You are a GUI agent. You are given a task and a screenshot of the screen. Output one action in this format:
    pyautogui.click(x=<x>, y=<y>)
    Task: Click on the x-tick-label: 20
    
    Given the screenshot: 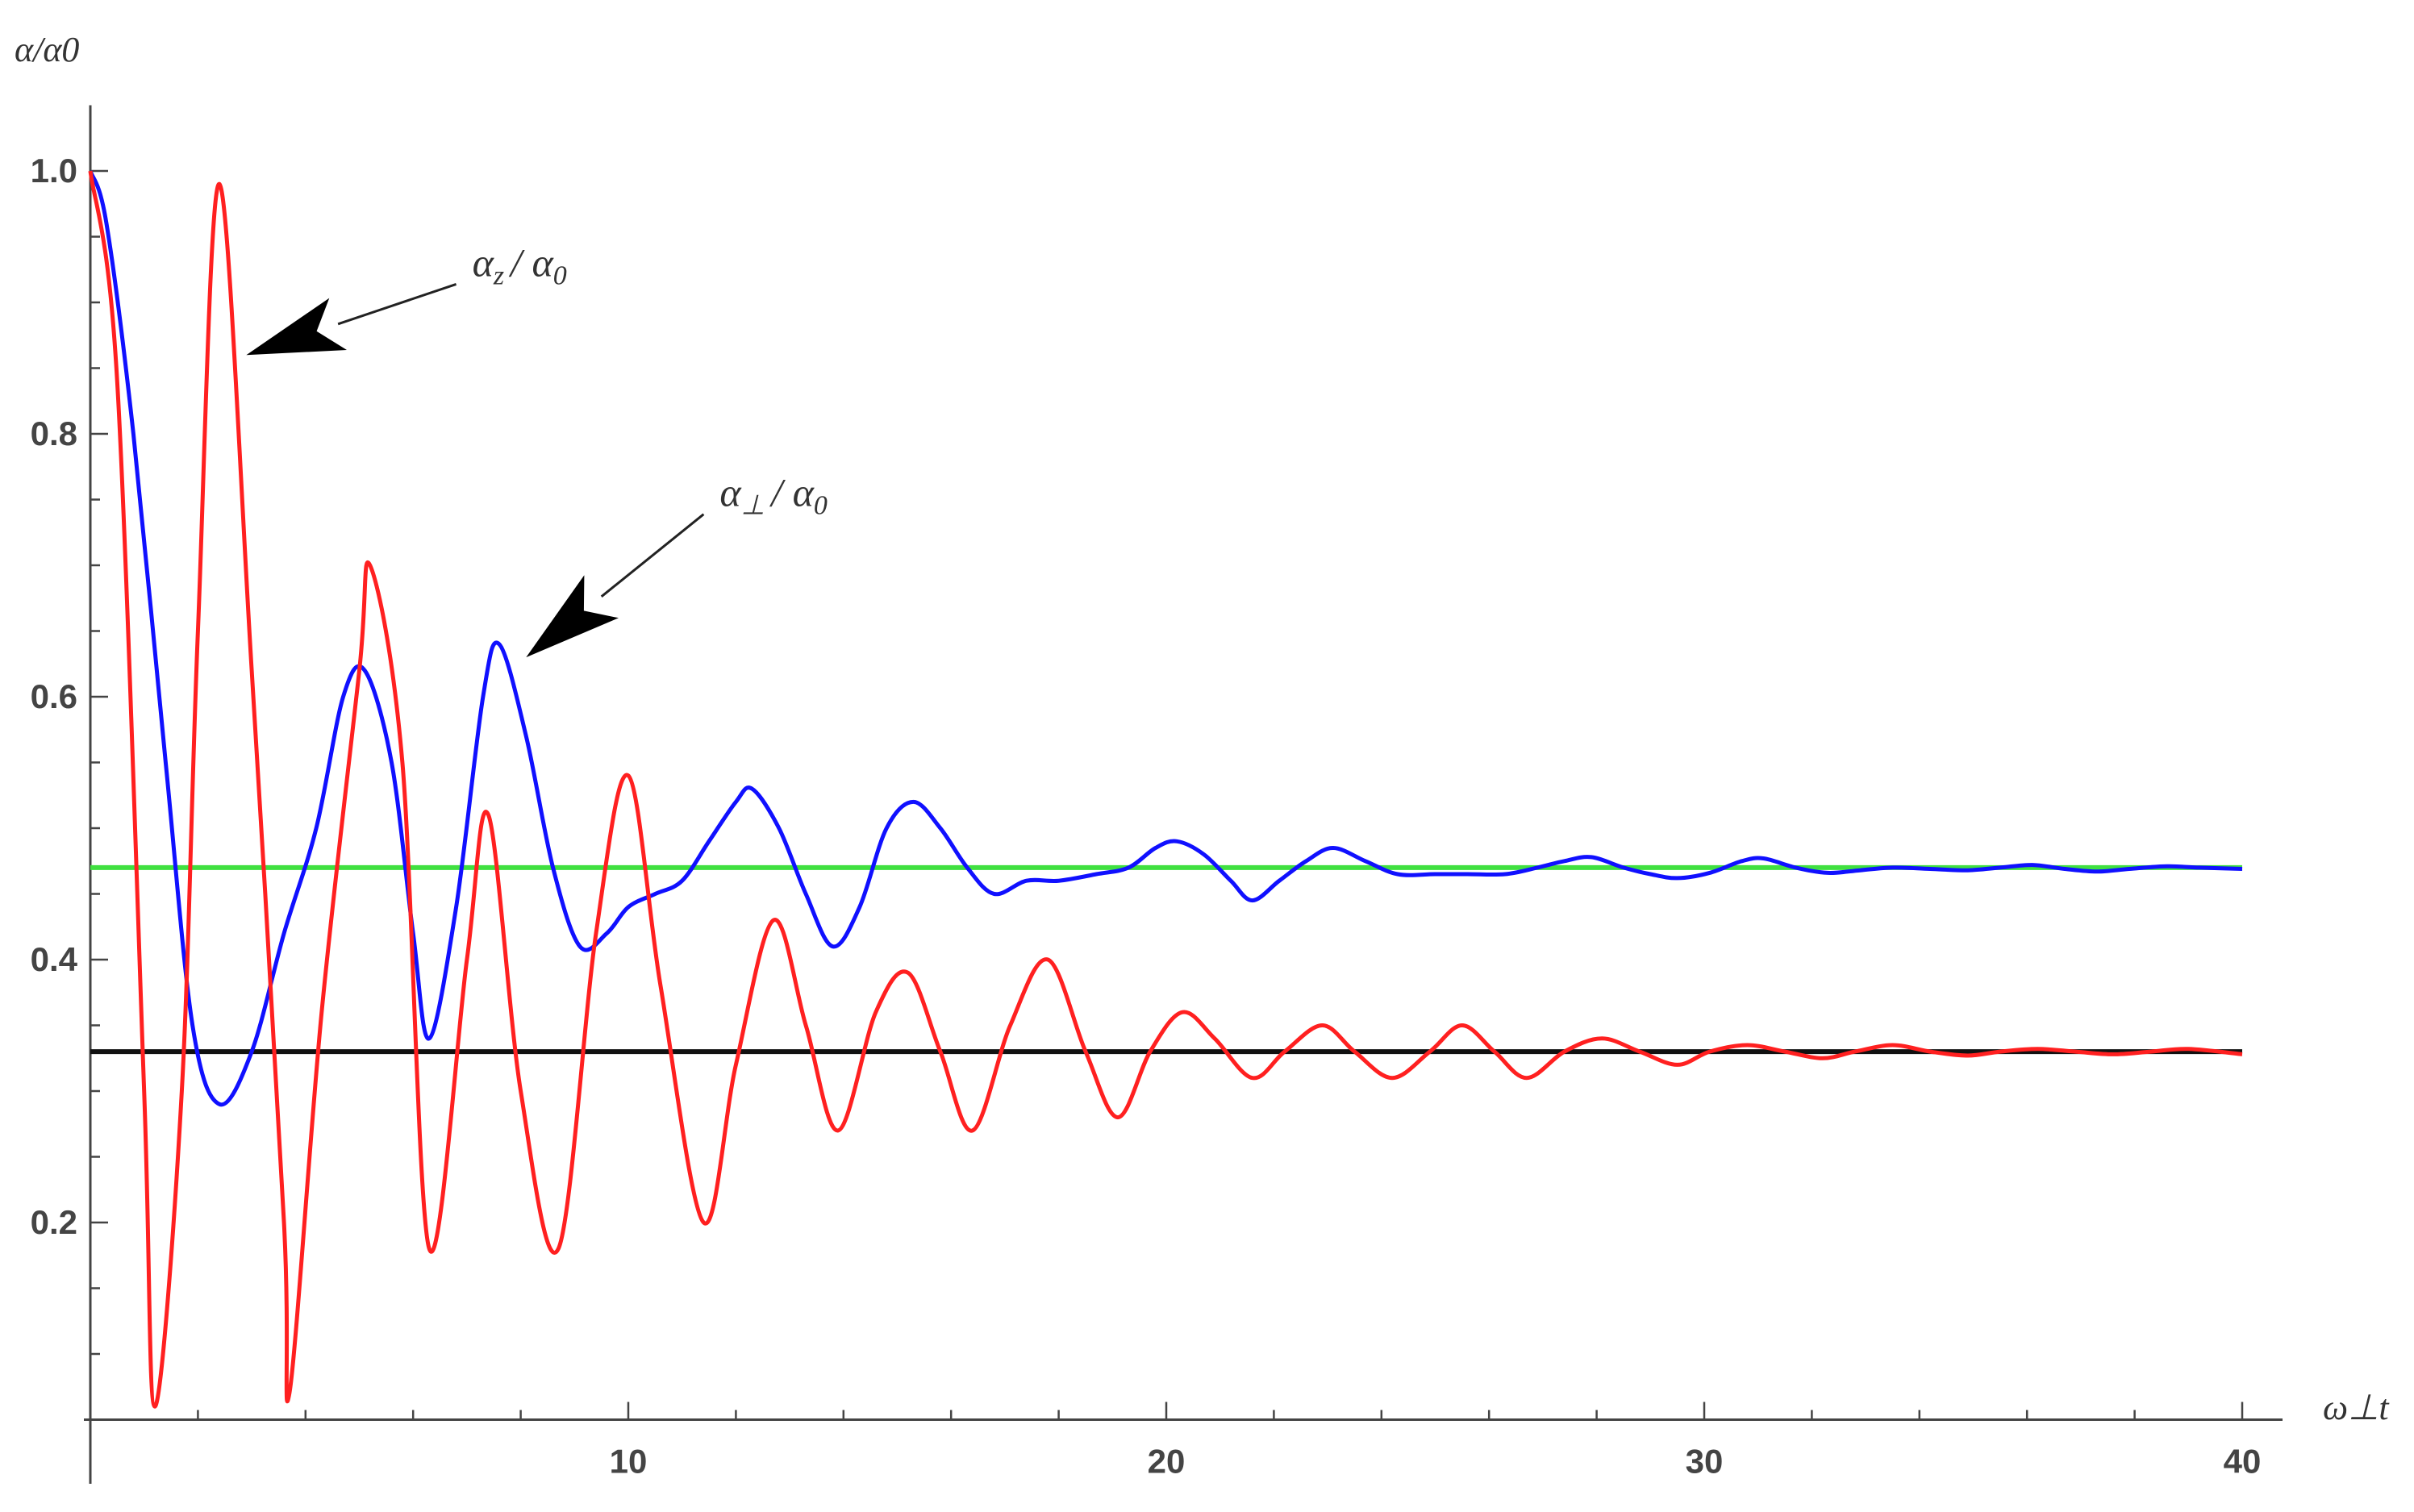 What is the action you would take?
    pyautogui.click(x=1167, y=1462)
    